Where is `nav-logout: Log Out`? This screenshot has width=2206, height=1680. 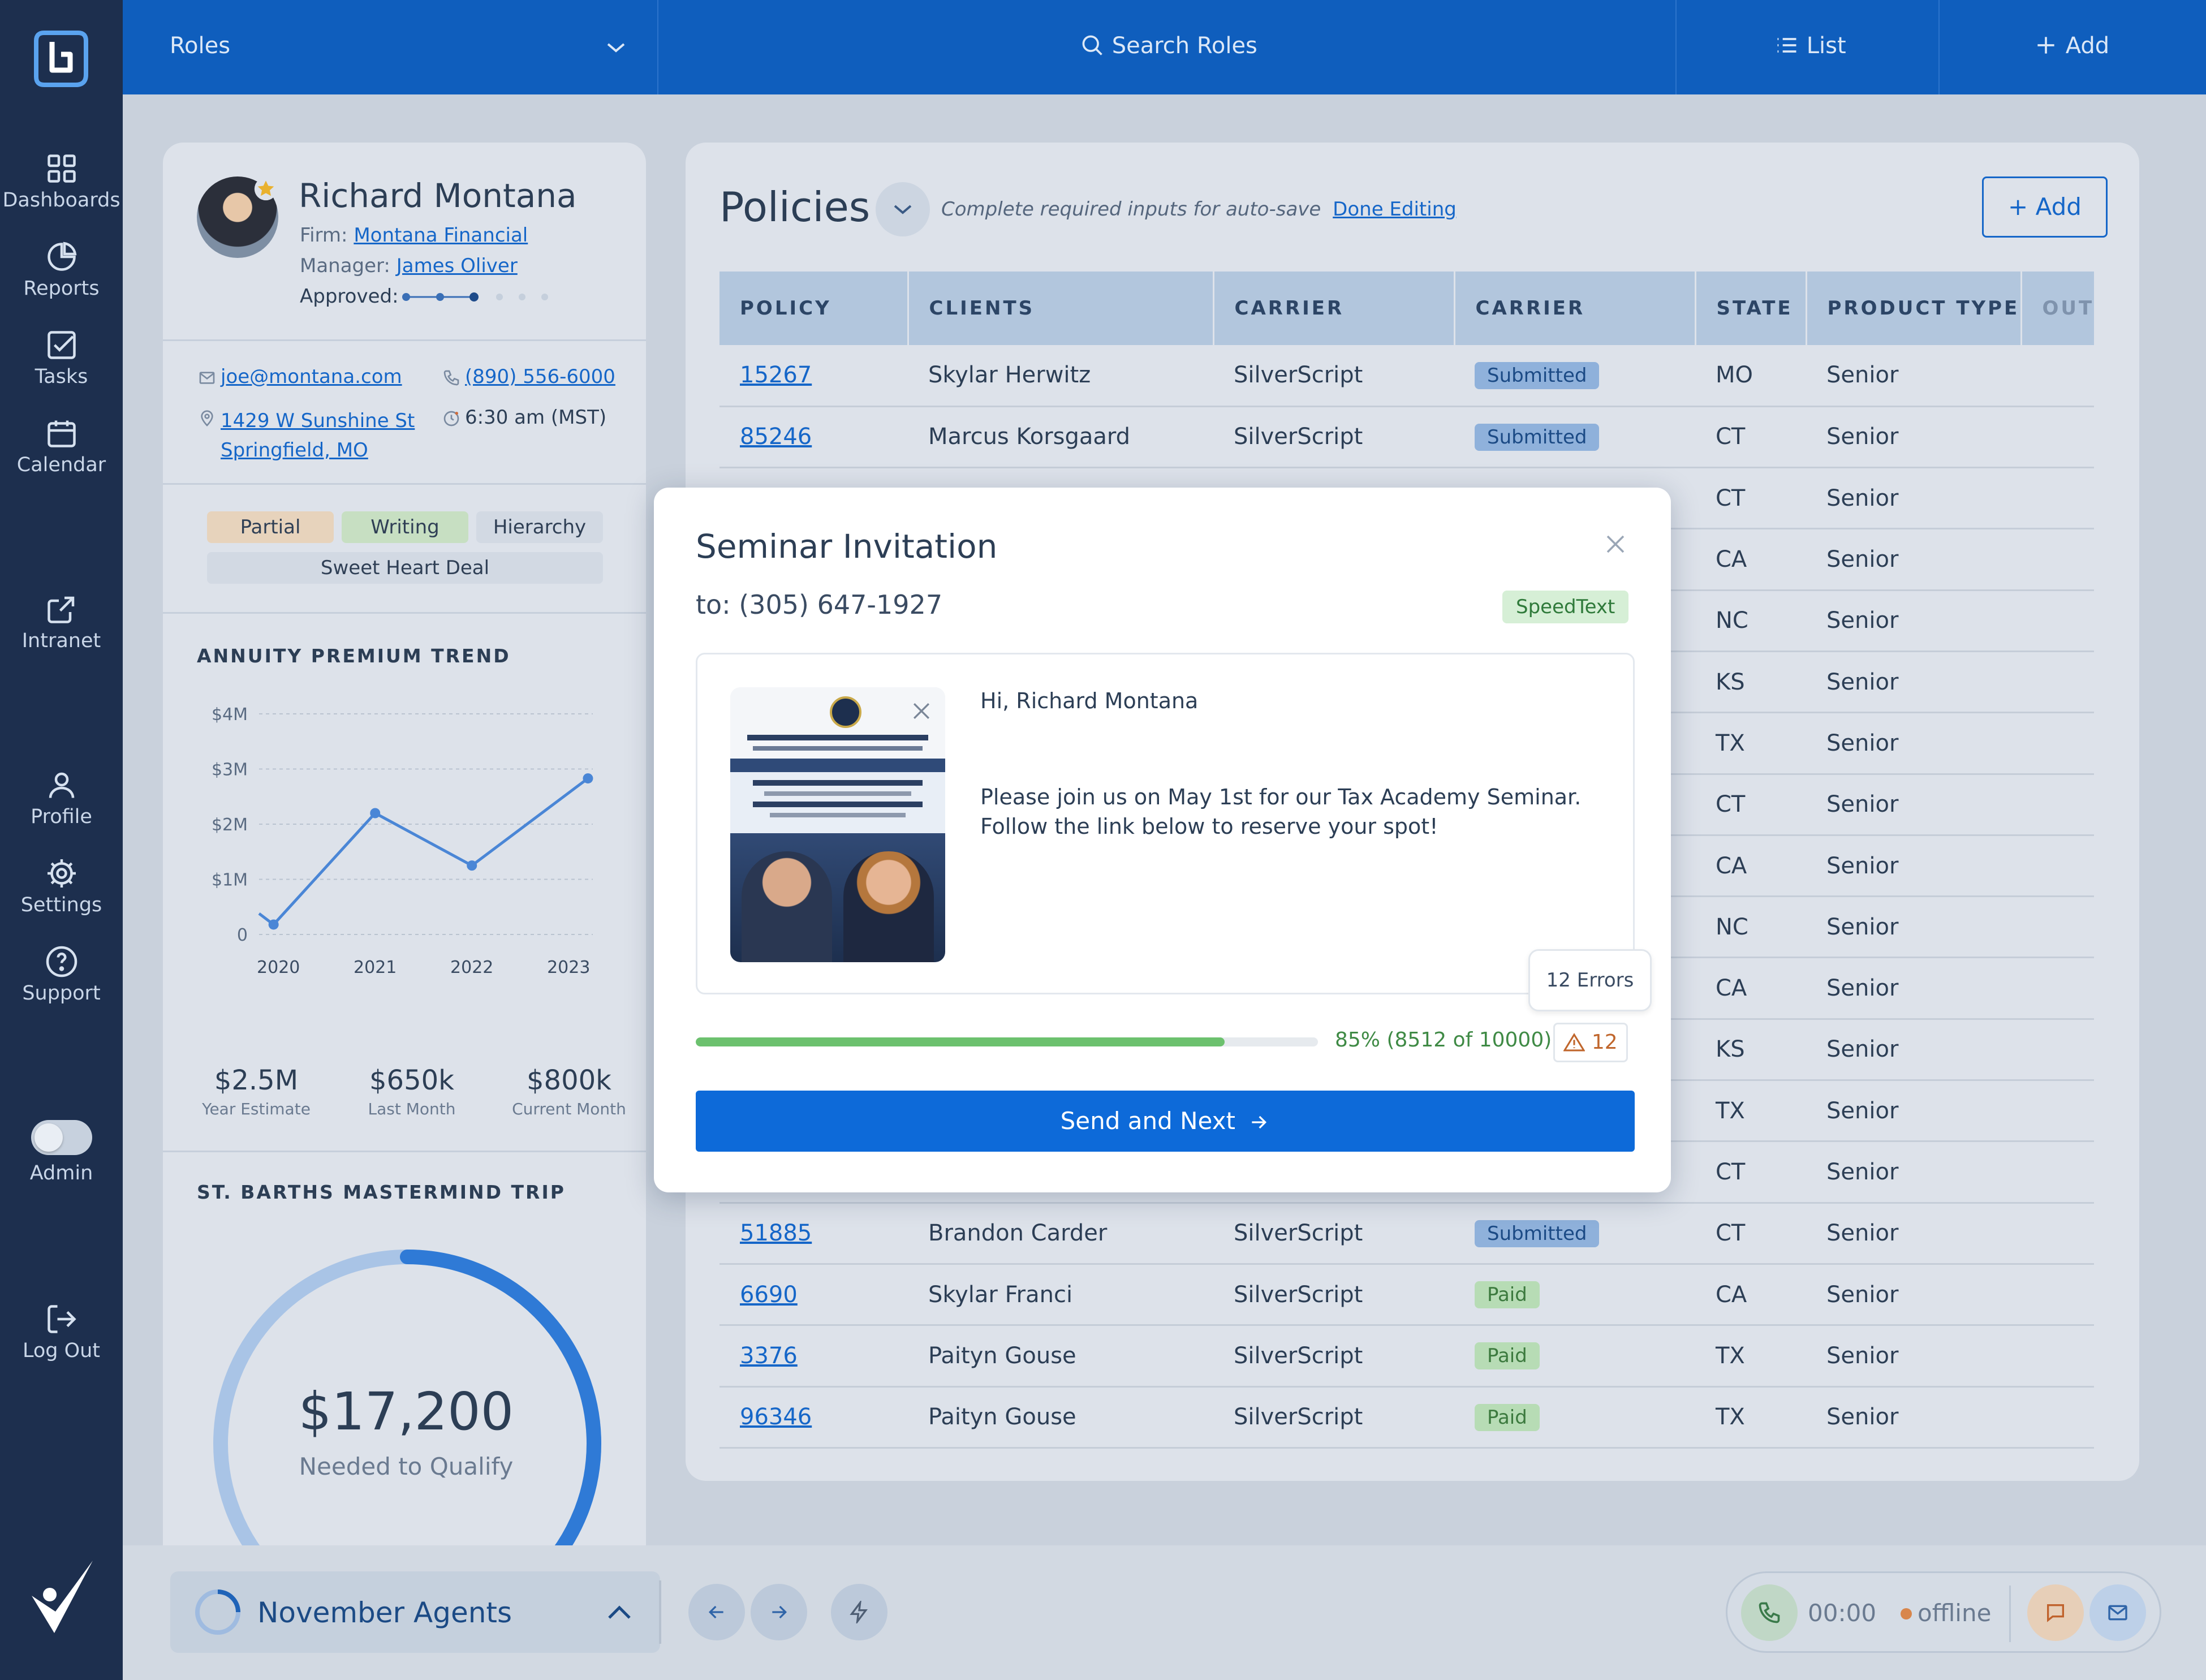 nav-logout: Log Out is located at coordinates (62, 1332).